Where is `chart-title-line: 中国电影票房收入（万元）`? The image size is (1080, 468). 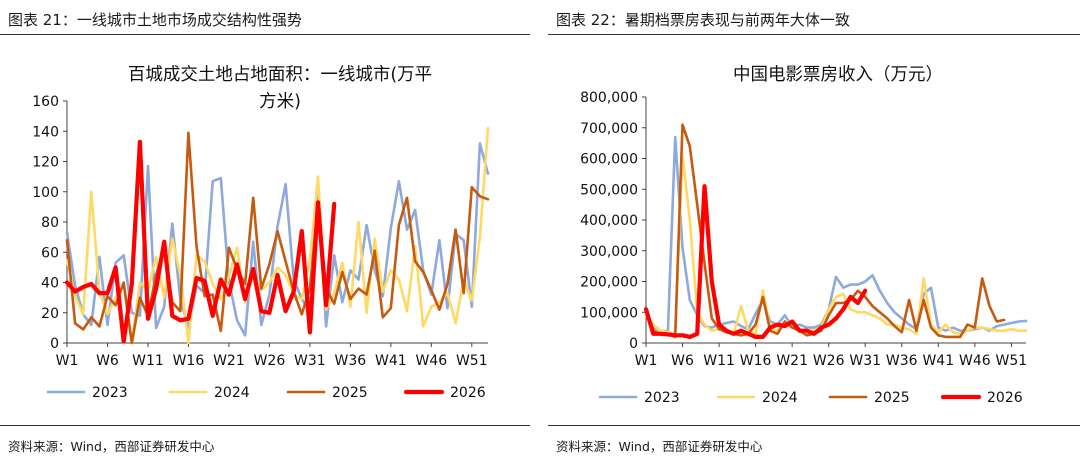
chart-title-line: 中国电影票房收入（万元） is located at coordinates (838, 75).